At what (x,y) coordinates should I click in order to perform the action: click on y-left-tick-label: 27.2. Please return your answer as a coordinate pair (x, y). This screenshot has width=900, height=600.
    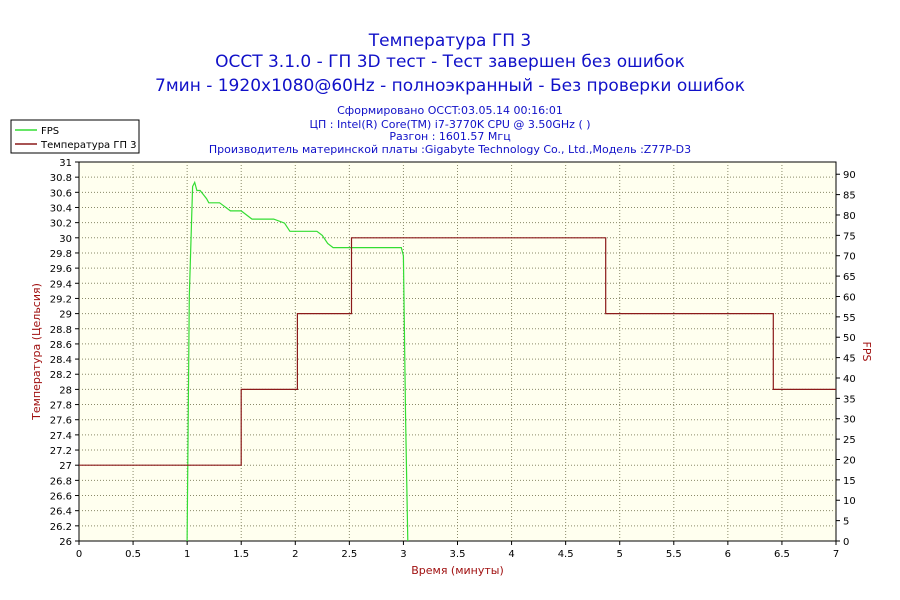
    Looking at the image, I should click on (61, 451).